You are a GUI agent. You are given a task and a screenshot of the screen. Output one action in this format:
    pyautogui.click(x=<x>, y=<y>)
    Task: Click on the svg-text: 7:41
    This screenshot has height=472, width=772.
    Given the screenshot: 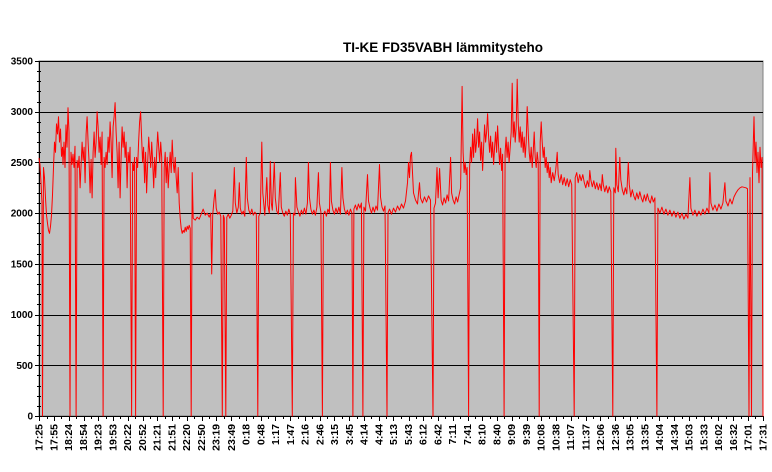 What is the action you would take?
    pyautogui.click(x=468, y=434)
    